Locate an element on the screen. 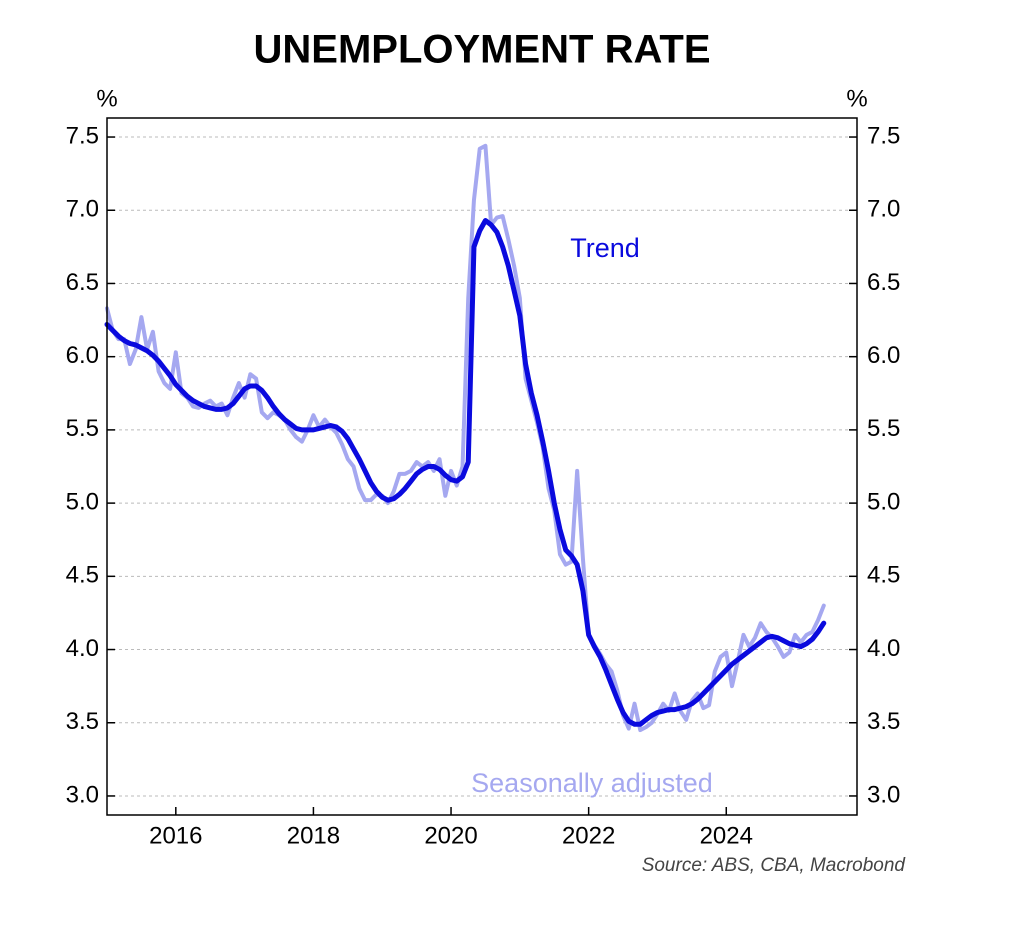 This screenshot has height=926, width=1024. x-tick-label: 2016 is located at coordinates (175, 835).